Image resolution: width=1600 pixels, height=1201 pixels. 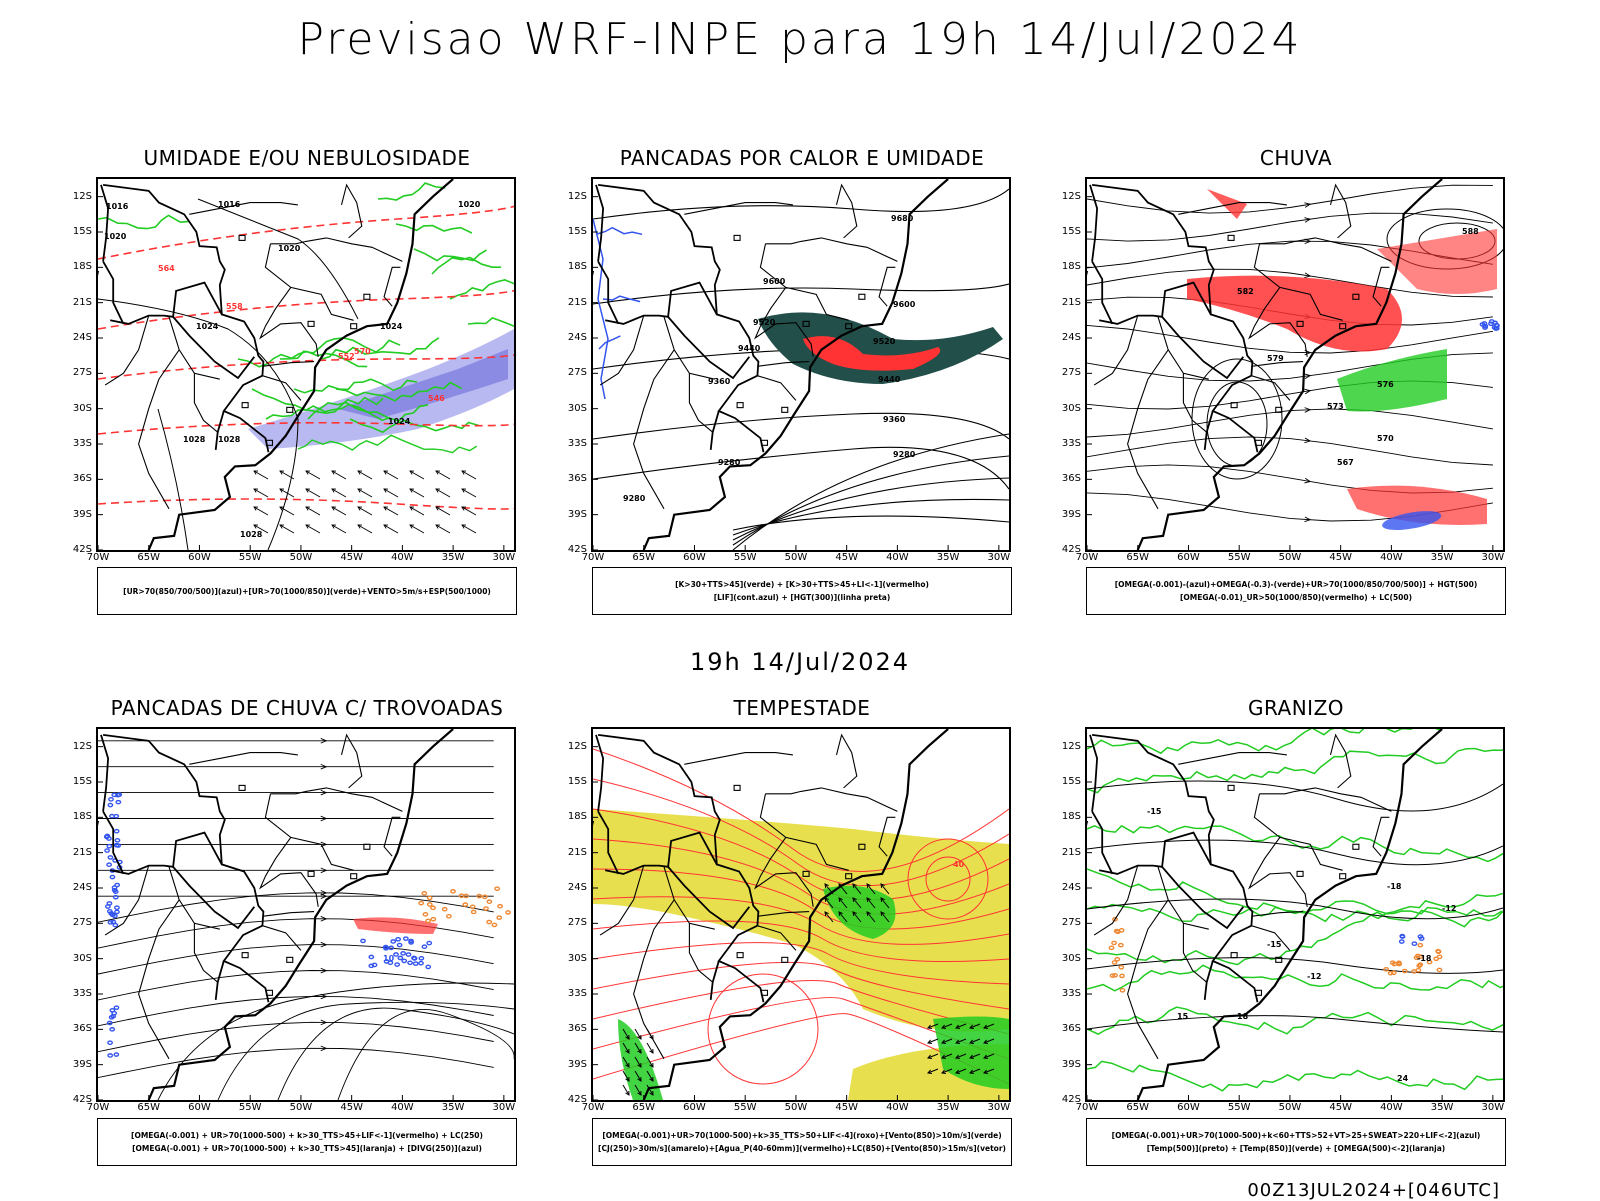 What do you see at coordinates (800, 39) in the screenshot?
I see `main-title: Previsao WRF-INPE para 19h 14/Jul/2024` at bounding box center [800, 39].